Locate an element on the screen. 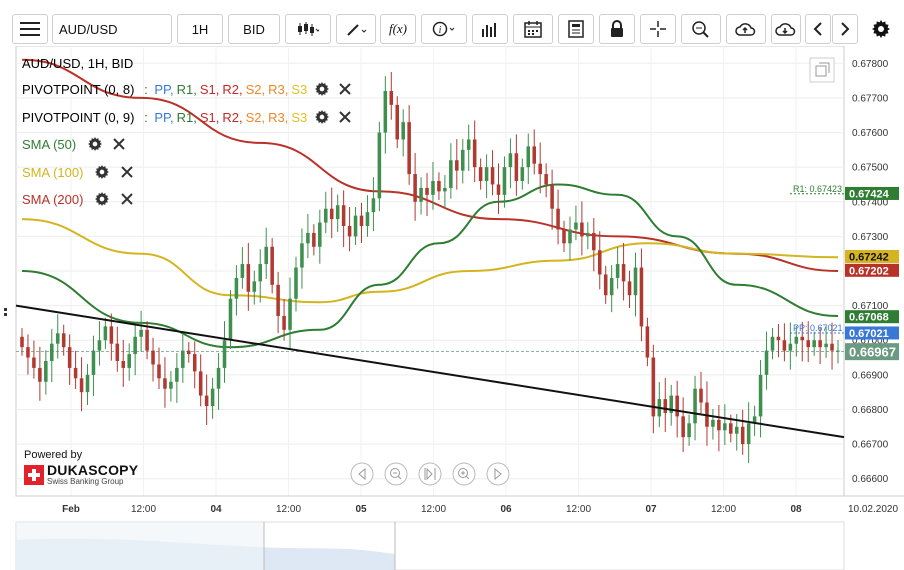  scroll-left-button is located at coordinates (818, 29).